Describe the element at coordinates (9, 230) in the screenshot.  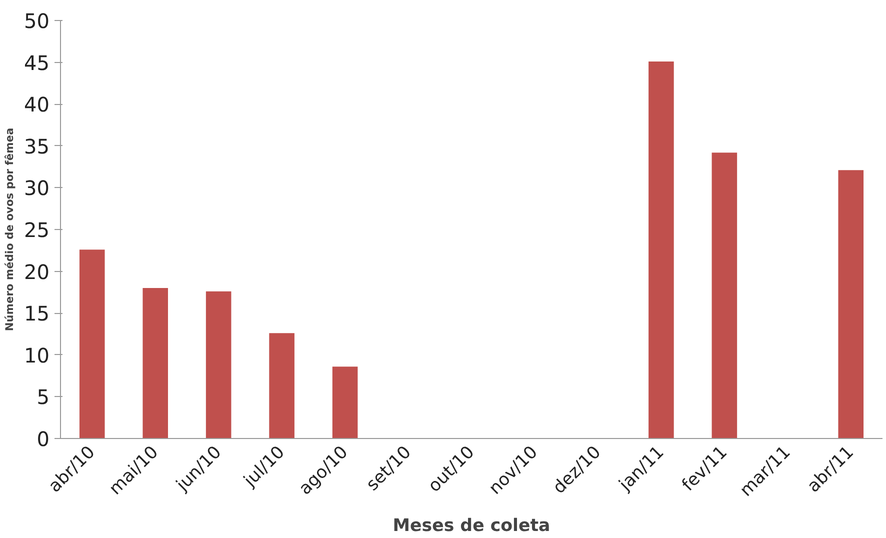
I see `y-axis-title: Número médio de ovos por fêmea` at that location.